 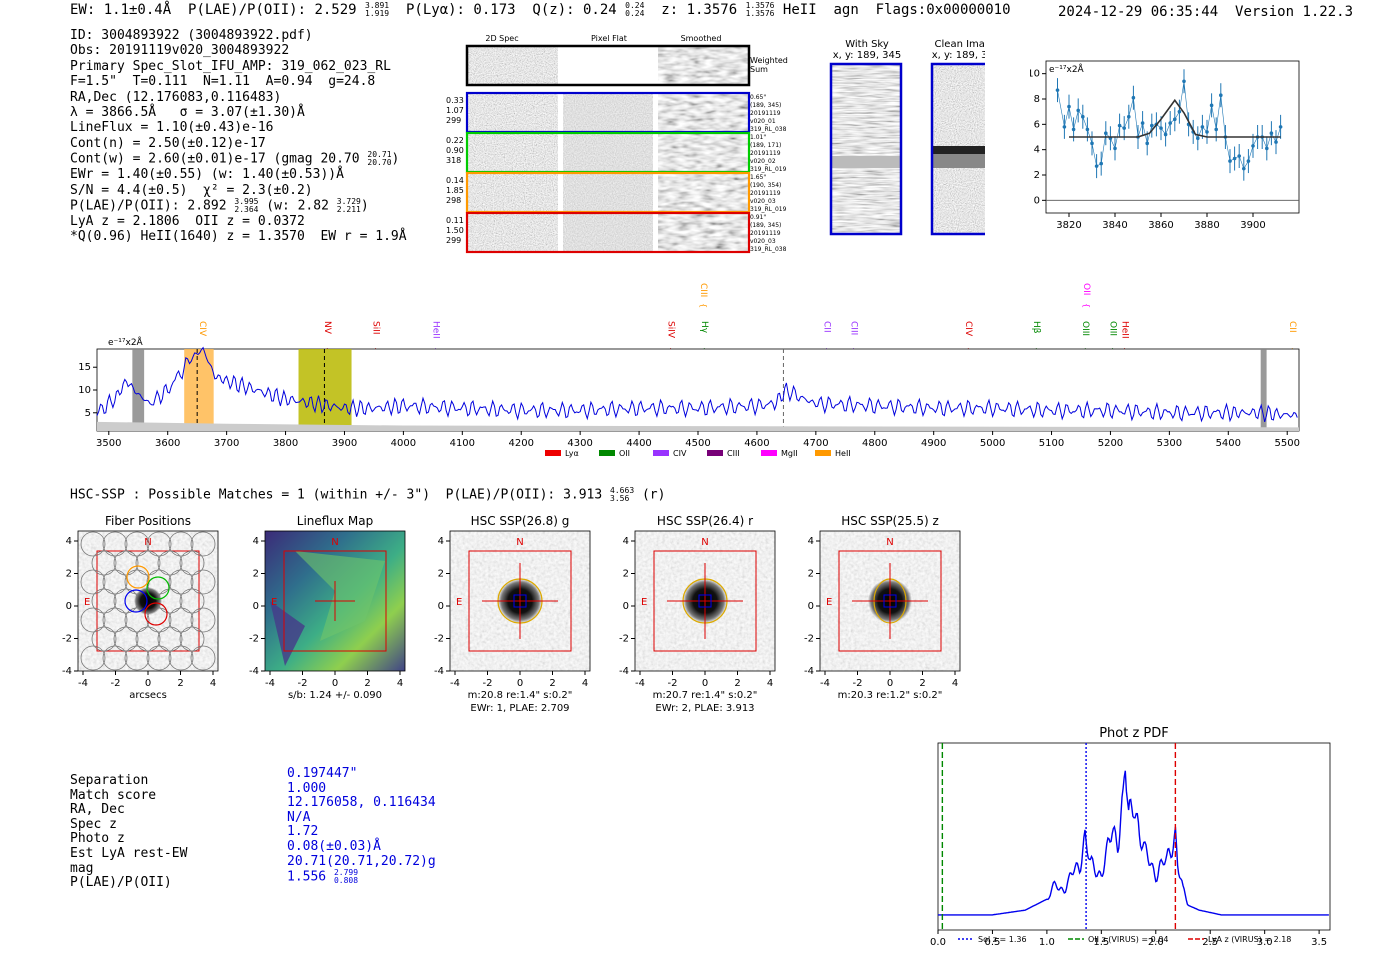 What do you see at coordinates (765, 193) in the screenshot?
I see `cutout-meta: 20191119` at bounding box center [765, 193].